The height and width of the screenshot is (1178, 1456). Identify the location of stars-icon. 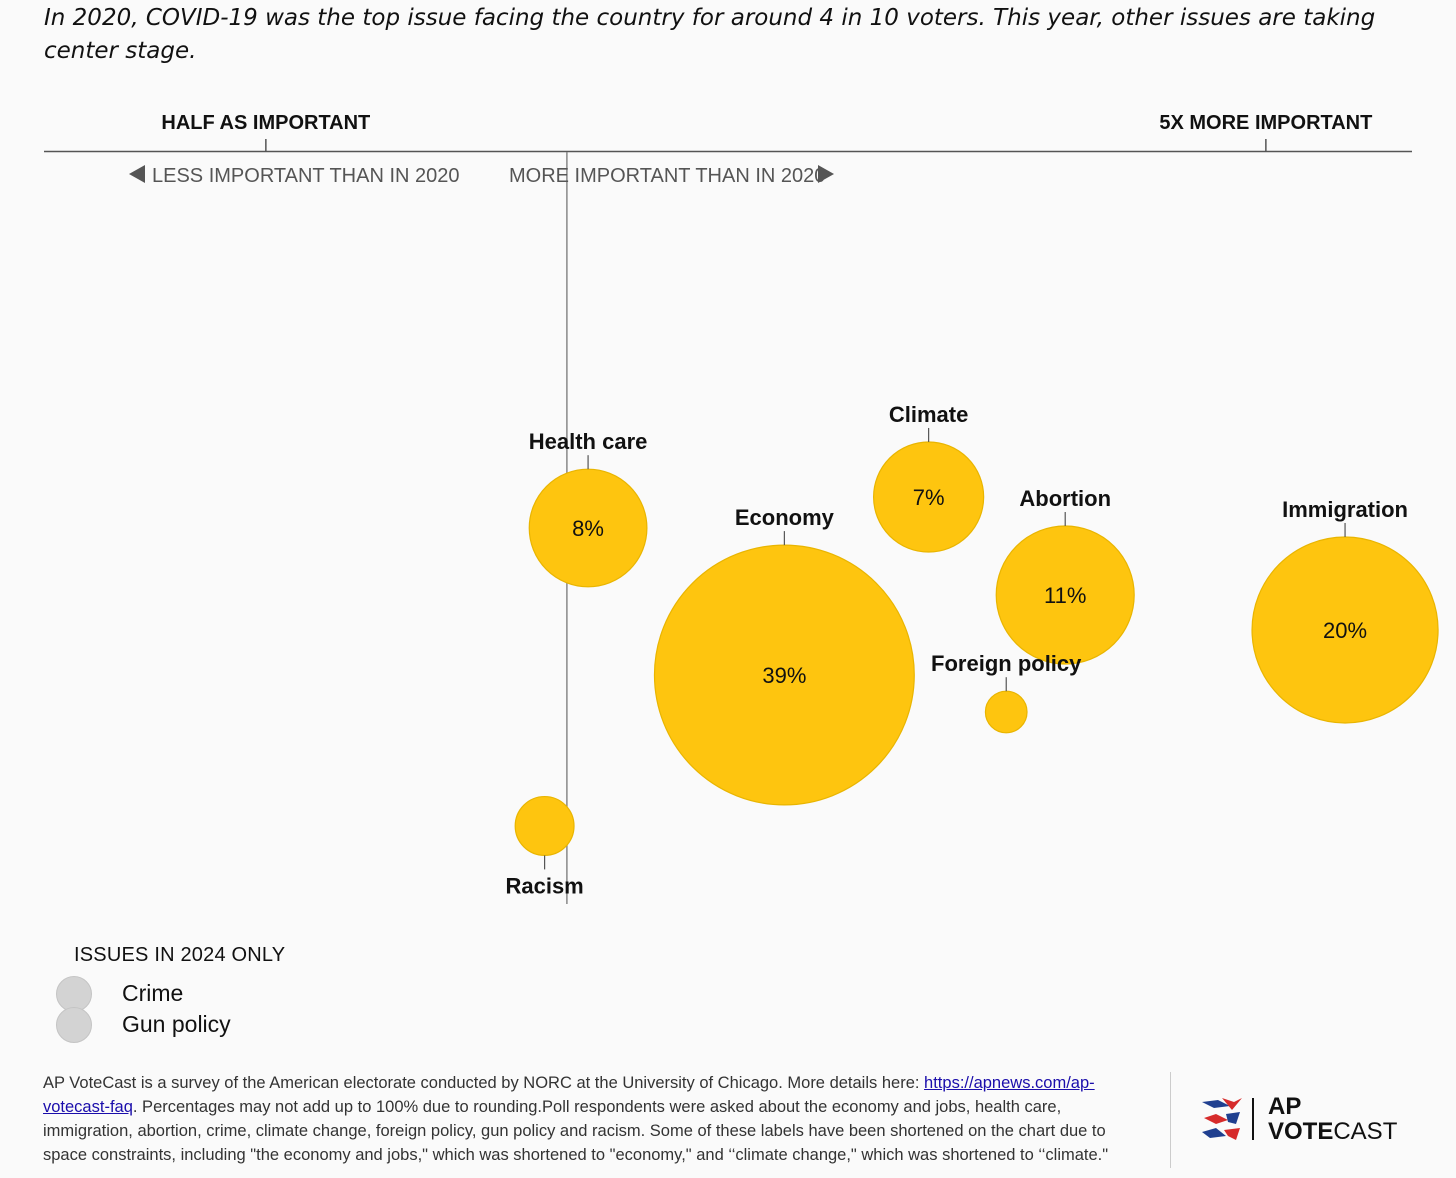
(1222, 1119).